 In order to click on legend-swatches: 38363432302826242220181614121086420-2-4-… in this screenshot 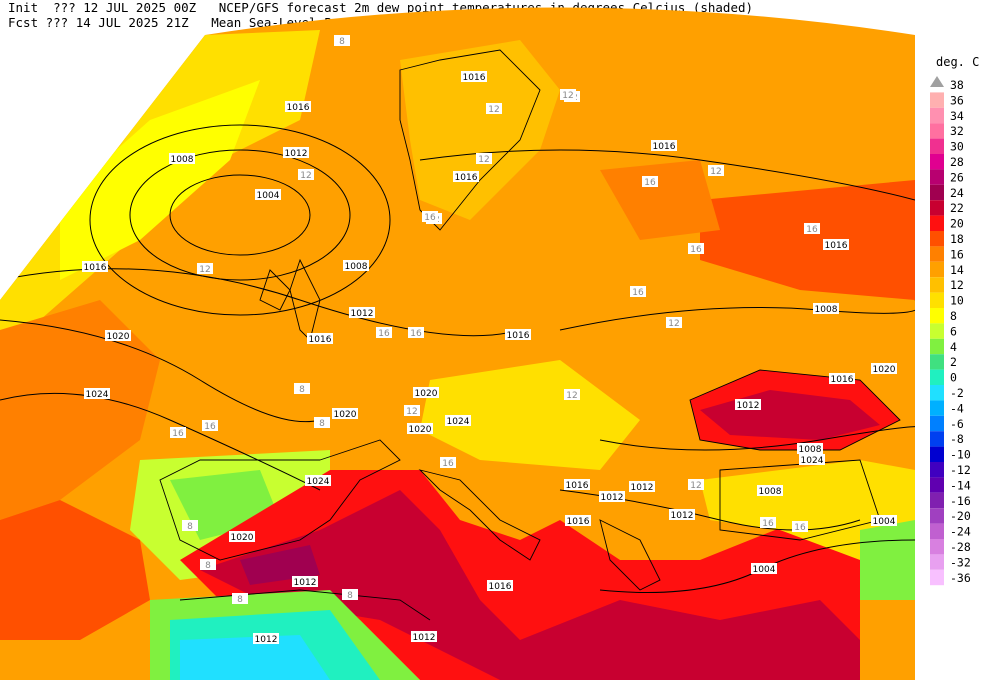, I will do `click(950, 331)`.